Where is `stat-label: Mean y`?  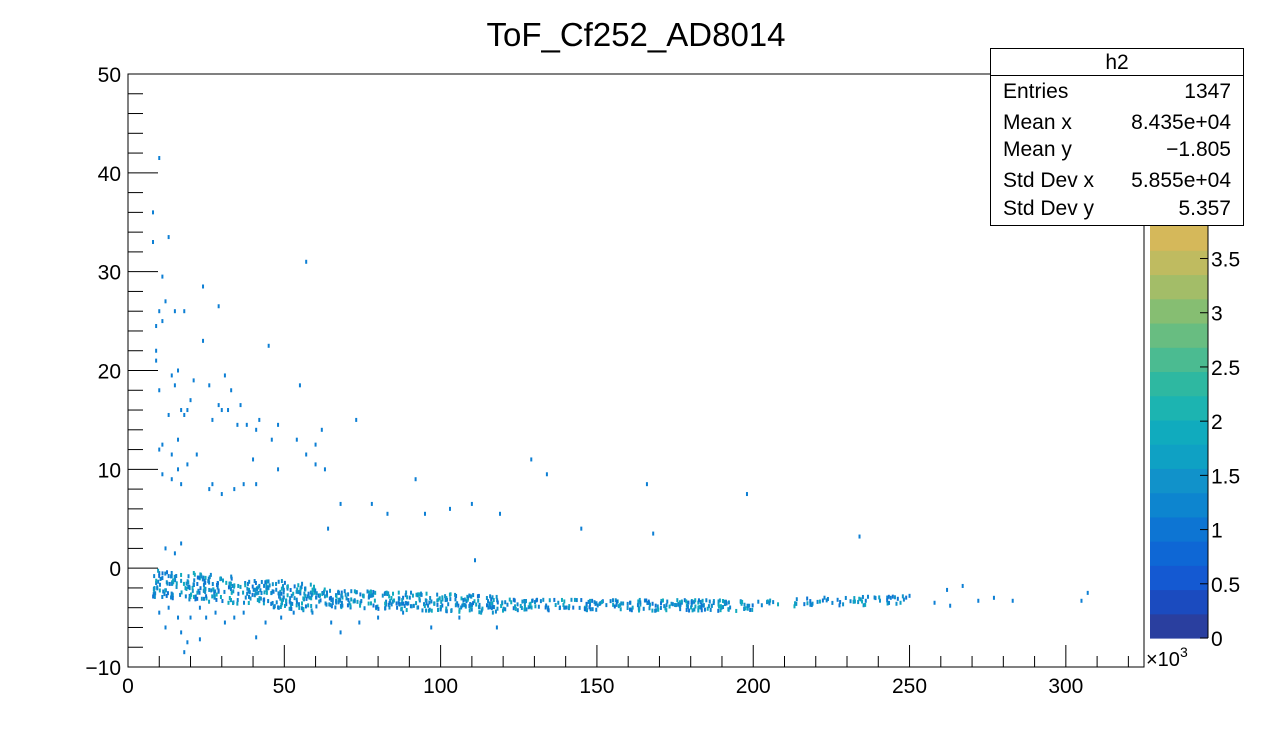 stat-label: Mean y is located at coordinates (1037, 150).